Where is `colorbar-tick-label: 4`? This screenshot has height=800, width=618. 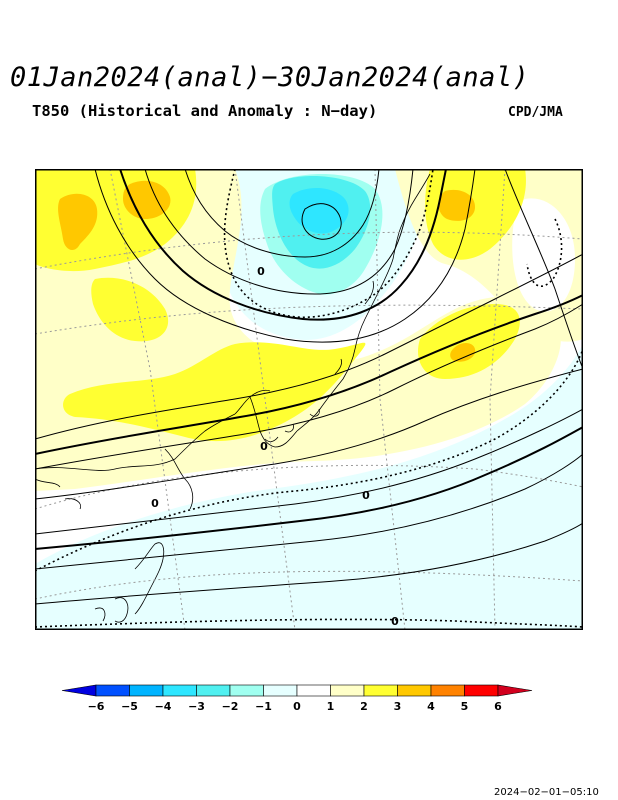 colorbar-tick-label: 4 is located at coordinates (431, 706).